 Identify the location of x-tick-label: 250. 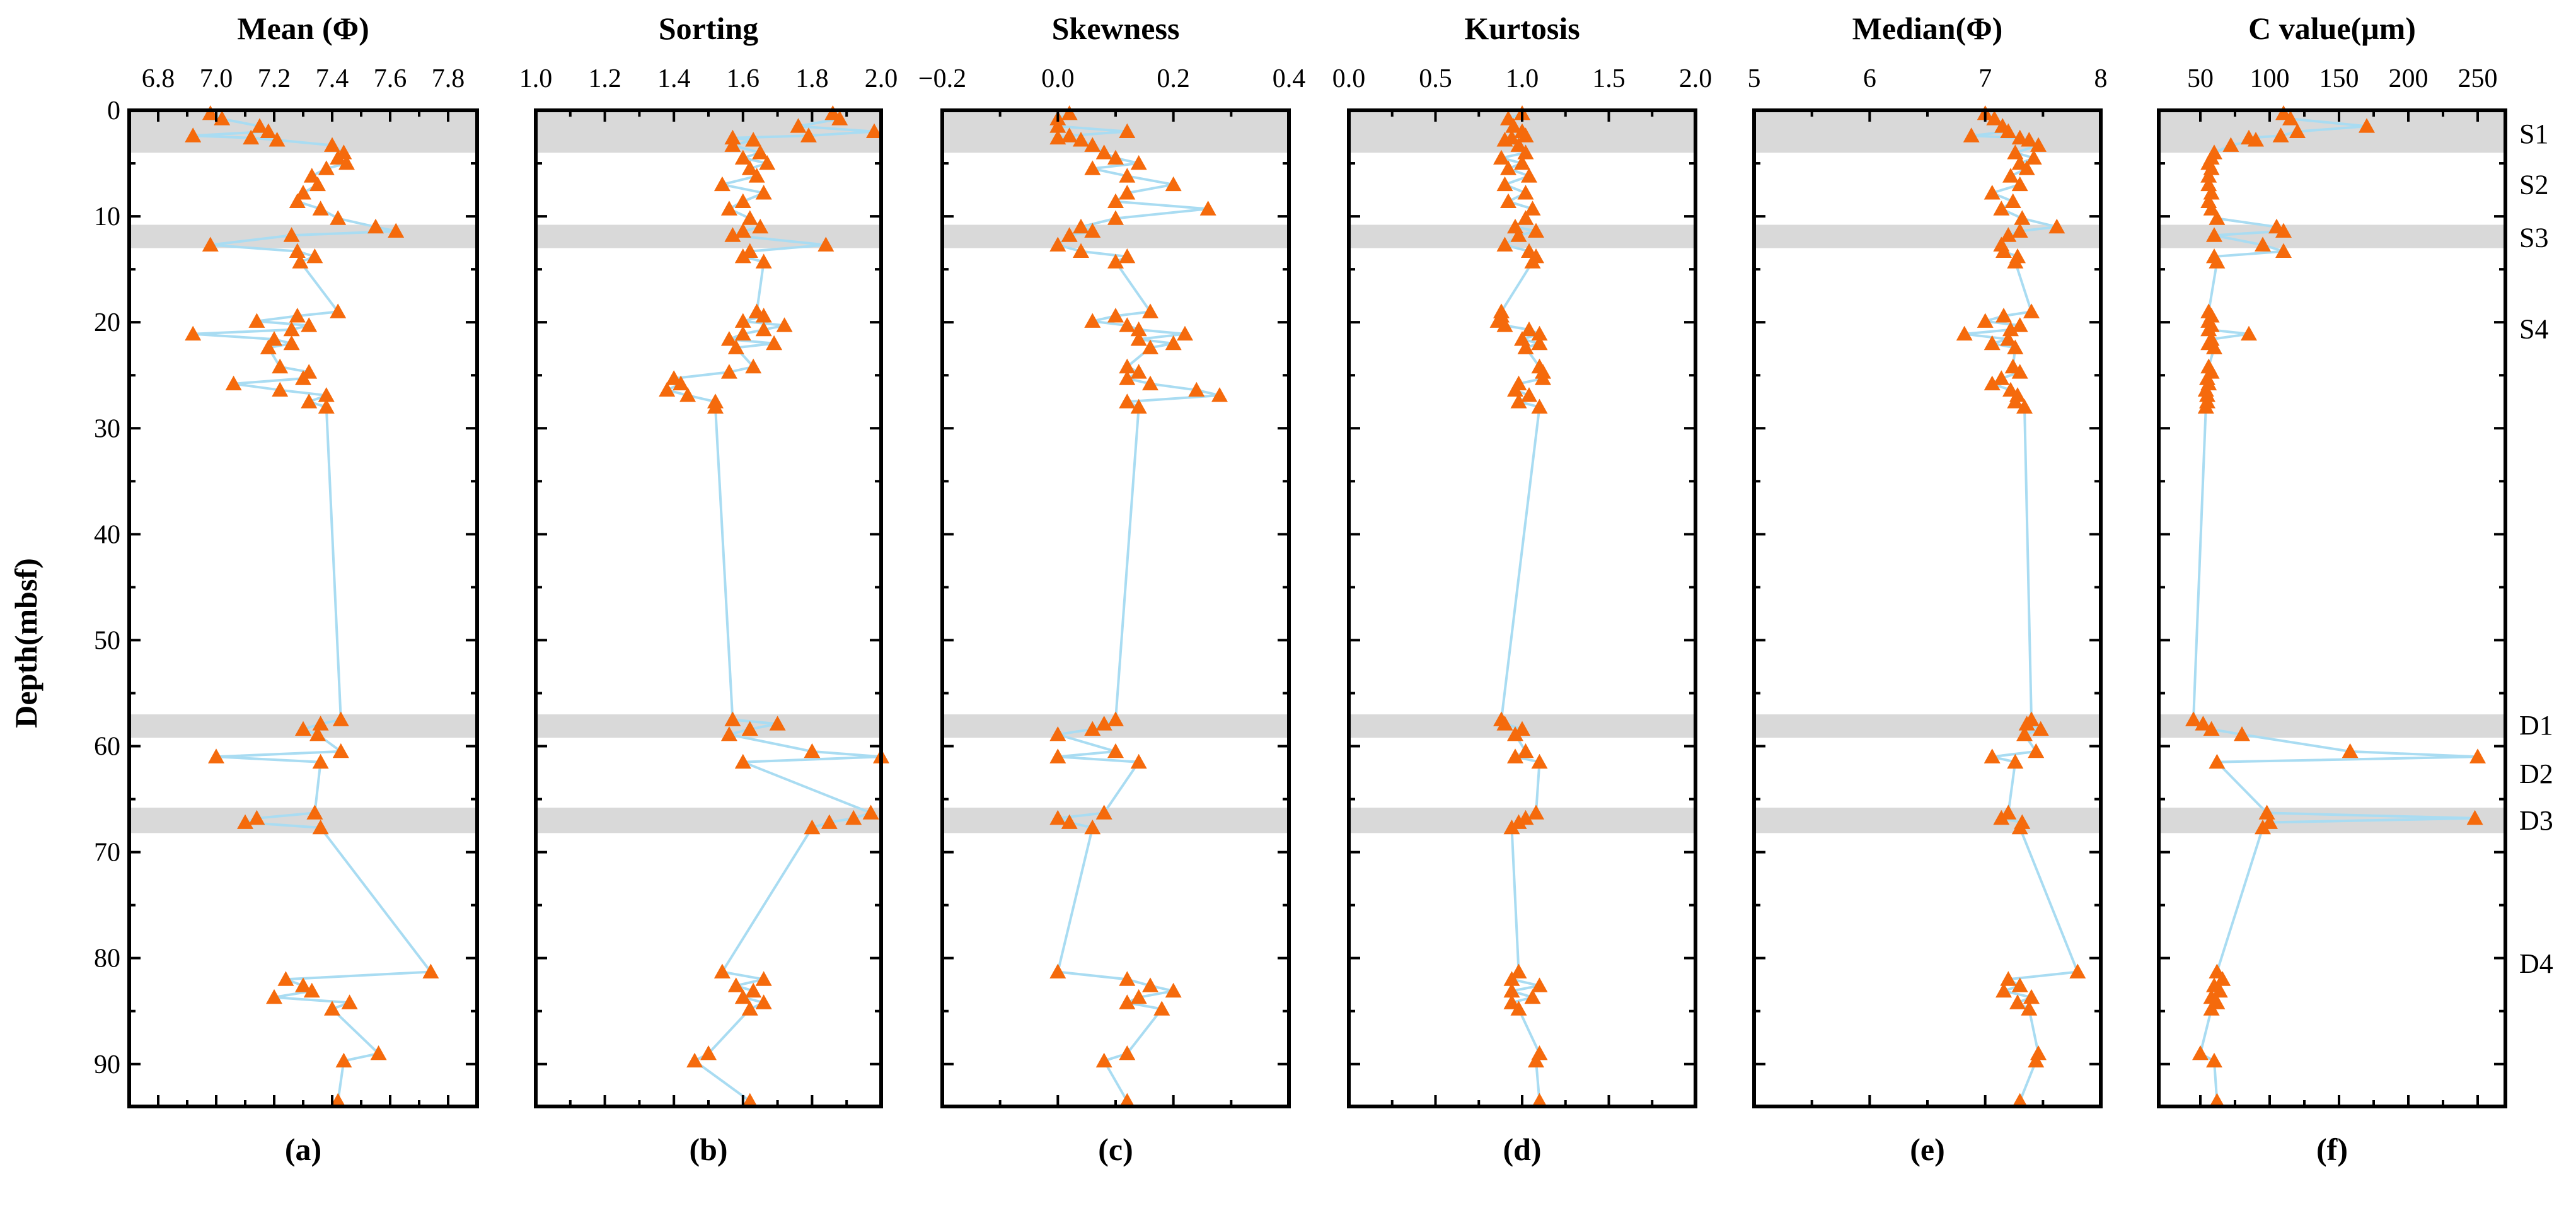
(2478, 78).